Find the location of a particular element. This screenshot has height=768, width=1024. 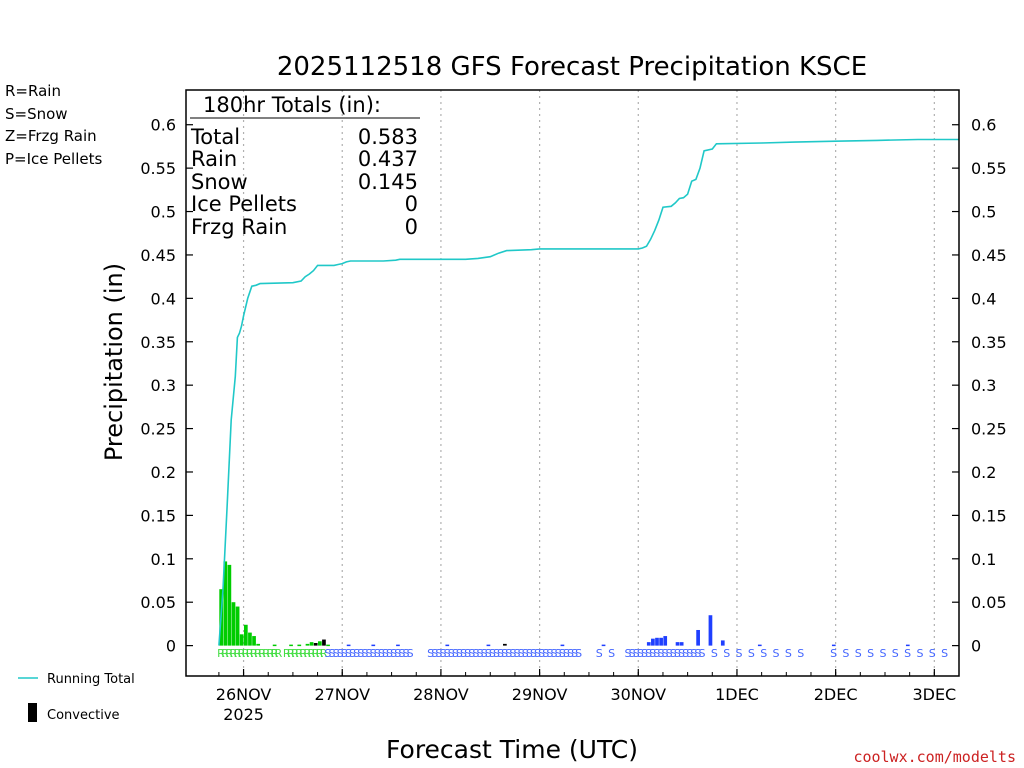

running-total-legend-label: Running Total is located at coordinates (91, 679).